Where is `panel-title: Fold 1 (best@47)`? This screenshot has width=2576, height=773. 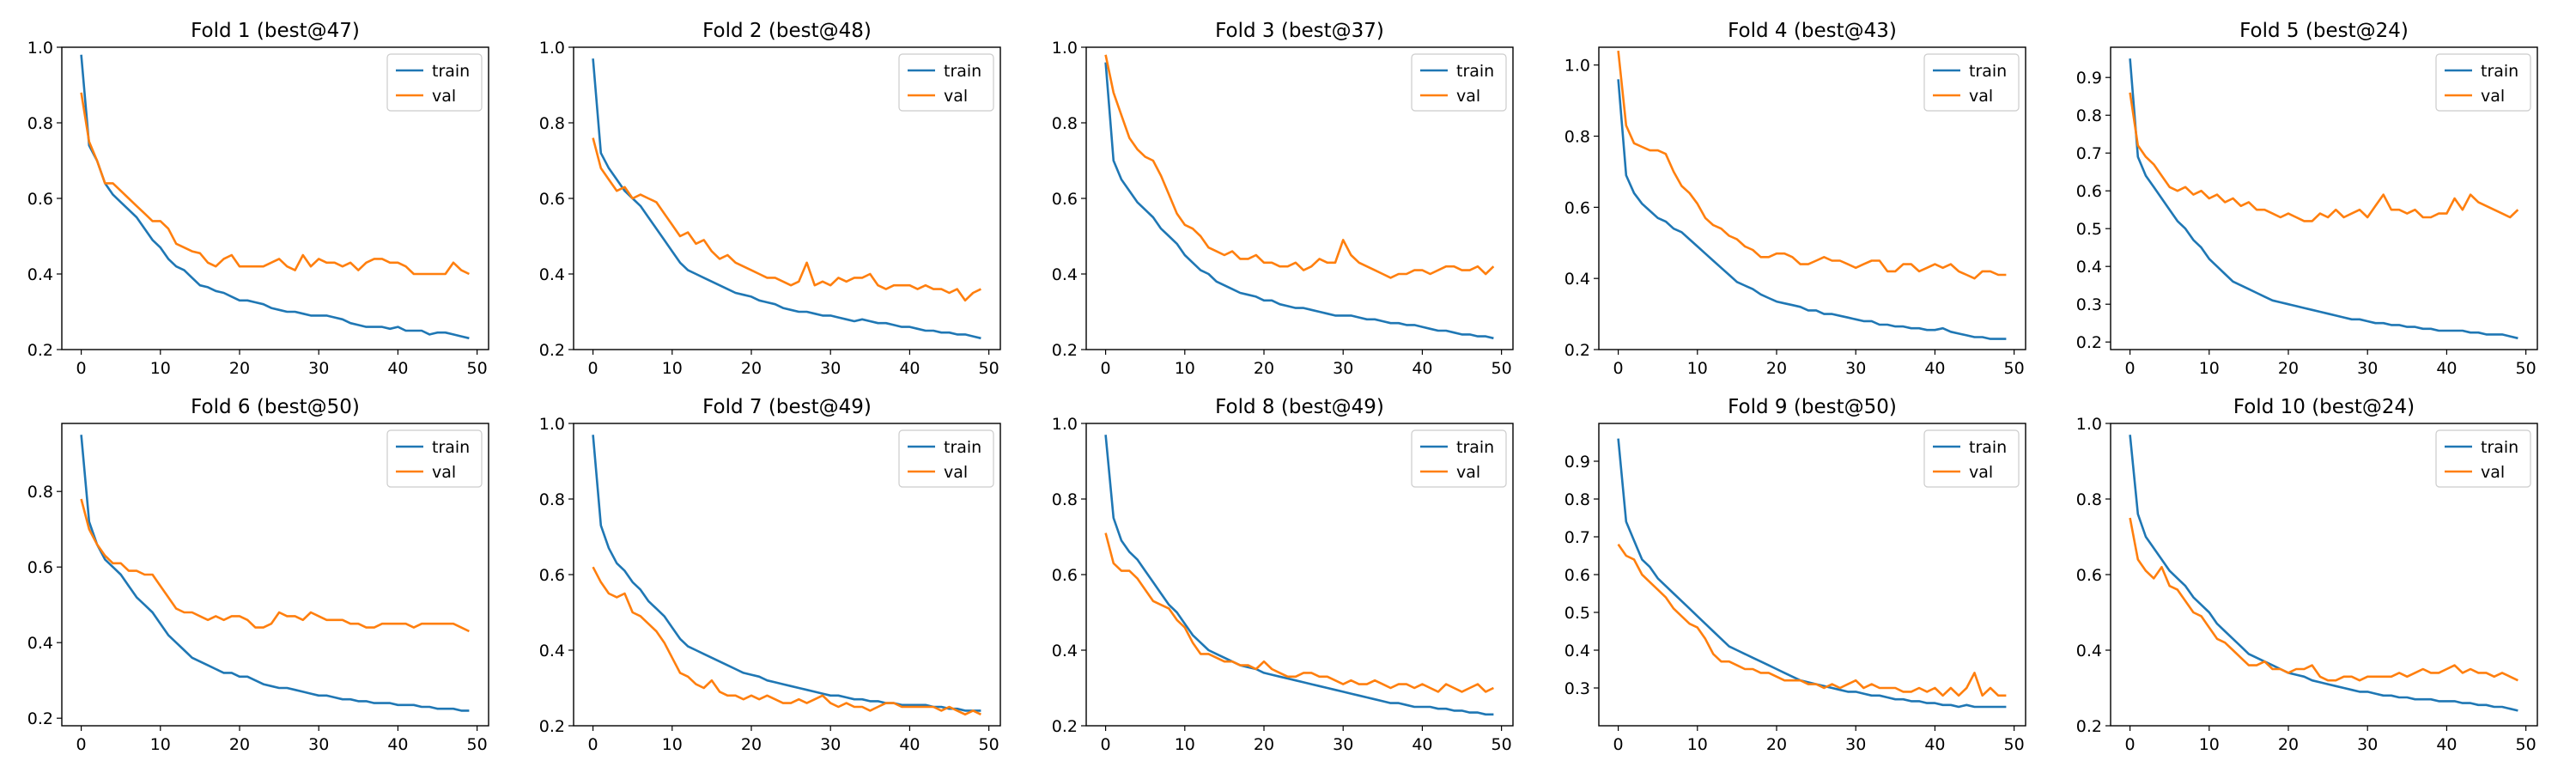 panel-title: Fold 1 (best@47) is located at coordinates (275, 31).